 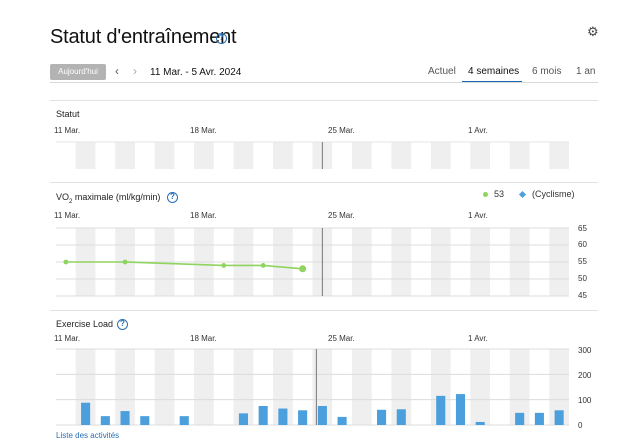 What do you see at coordinates (108, 198) in the screenshot?
I see `vo2-section-label: VO2 maximale (ml/kg/min)` at bounding box center [108, 198].